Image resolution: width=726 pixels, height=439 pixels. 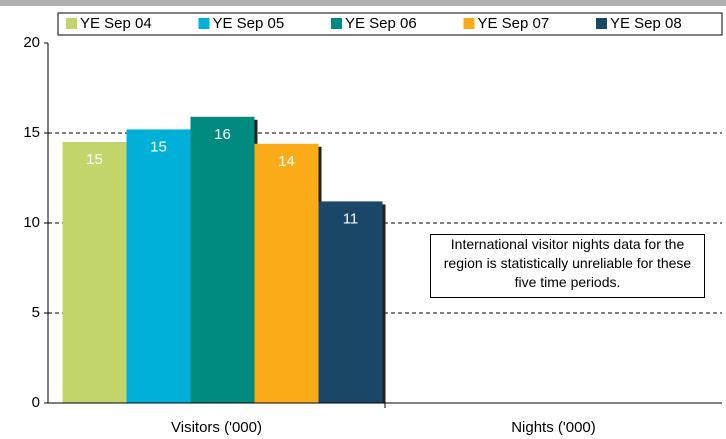 What do you see at coordinates (216, 427) in the screenshot?
I see `x-tick-label: Visitors ('000)` at bounding box center [216, 427].